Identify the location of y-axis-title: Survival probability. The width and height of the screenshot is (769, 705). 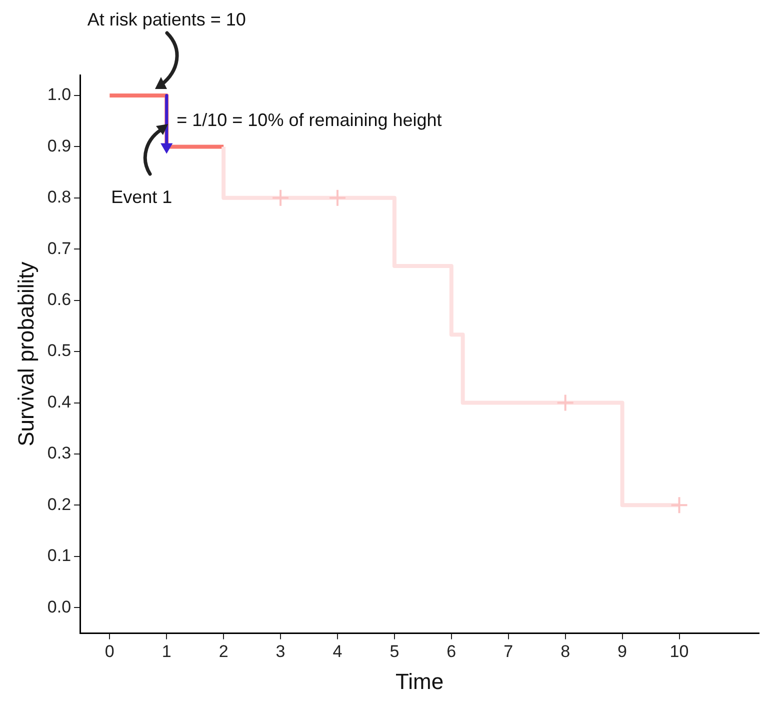
(25, 354).